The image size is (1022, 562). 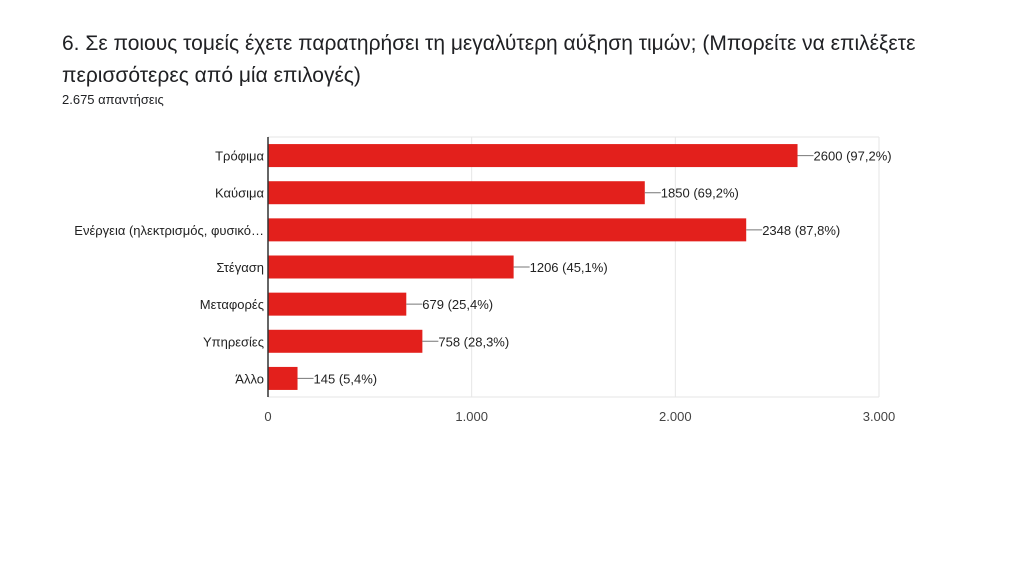 I want to click on data-label: 679 (25,4%), so click(x=457, y=304).